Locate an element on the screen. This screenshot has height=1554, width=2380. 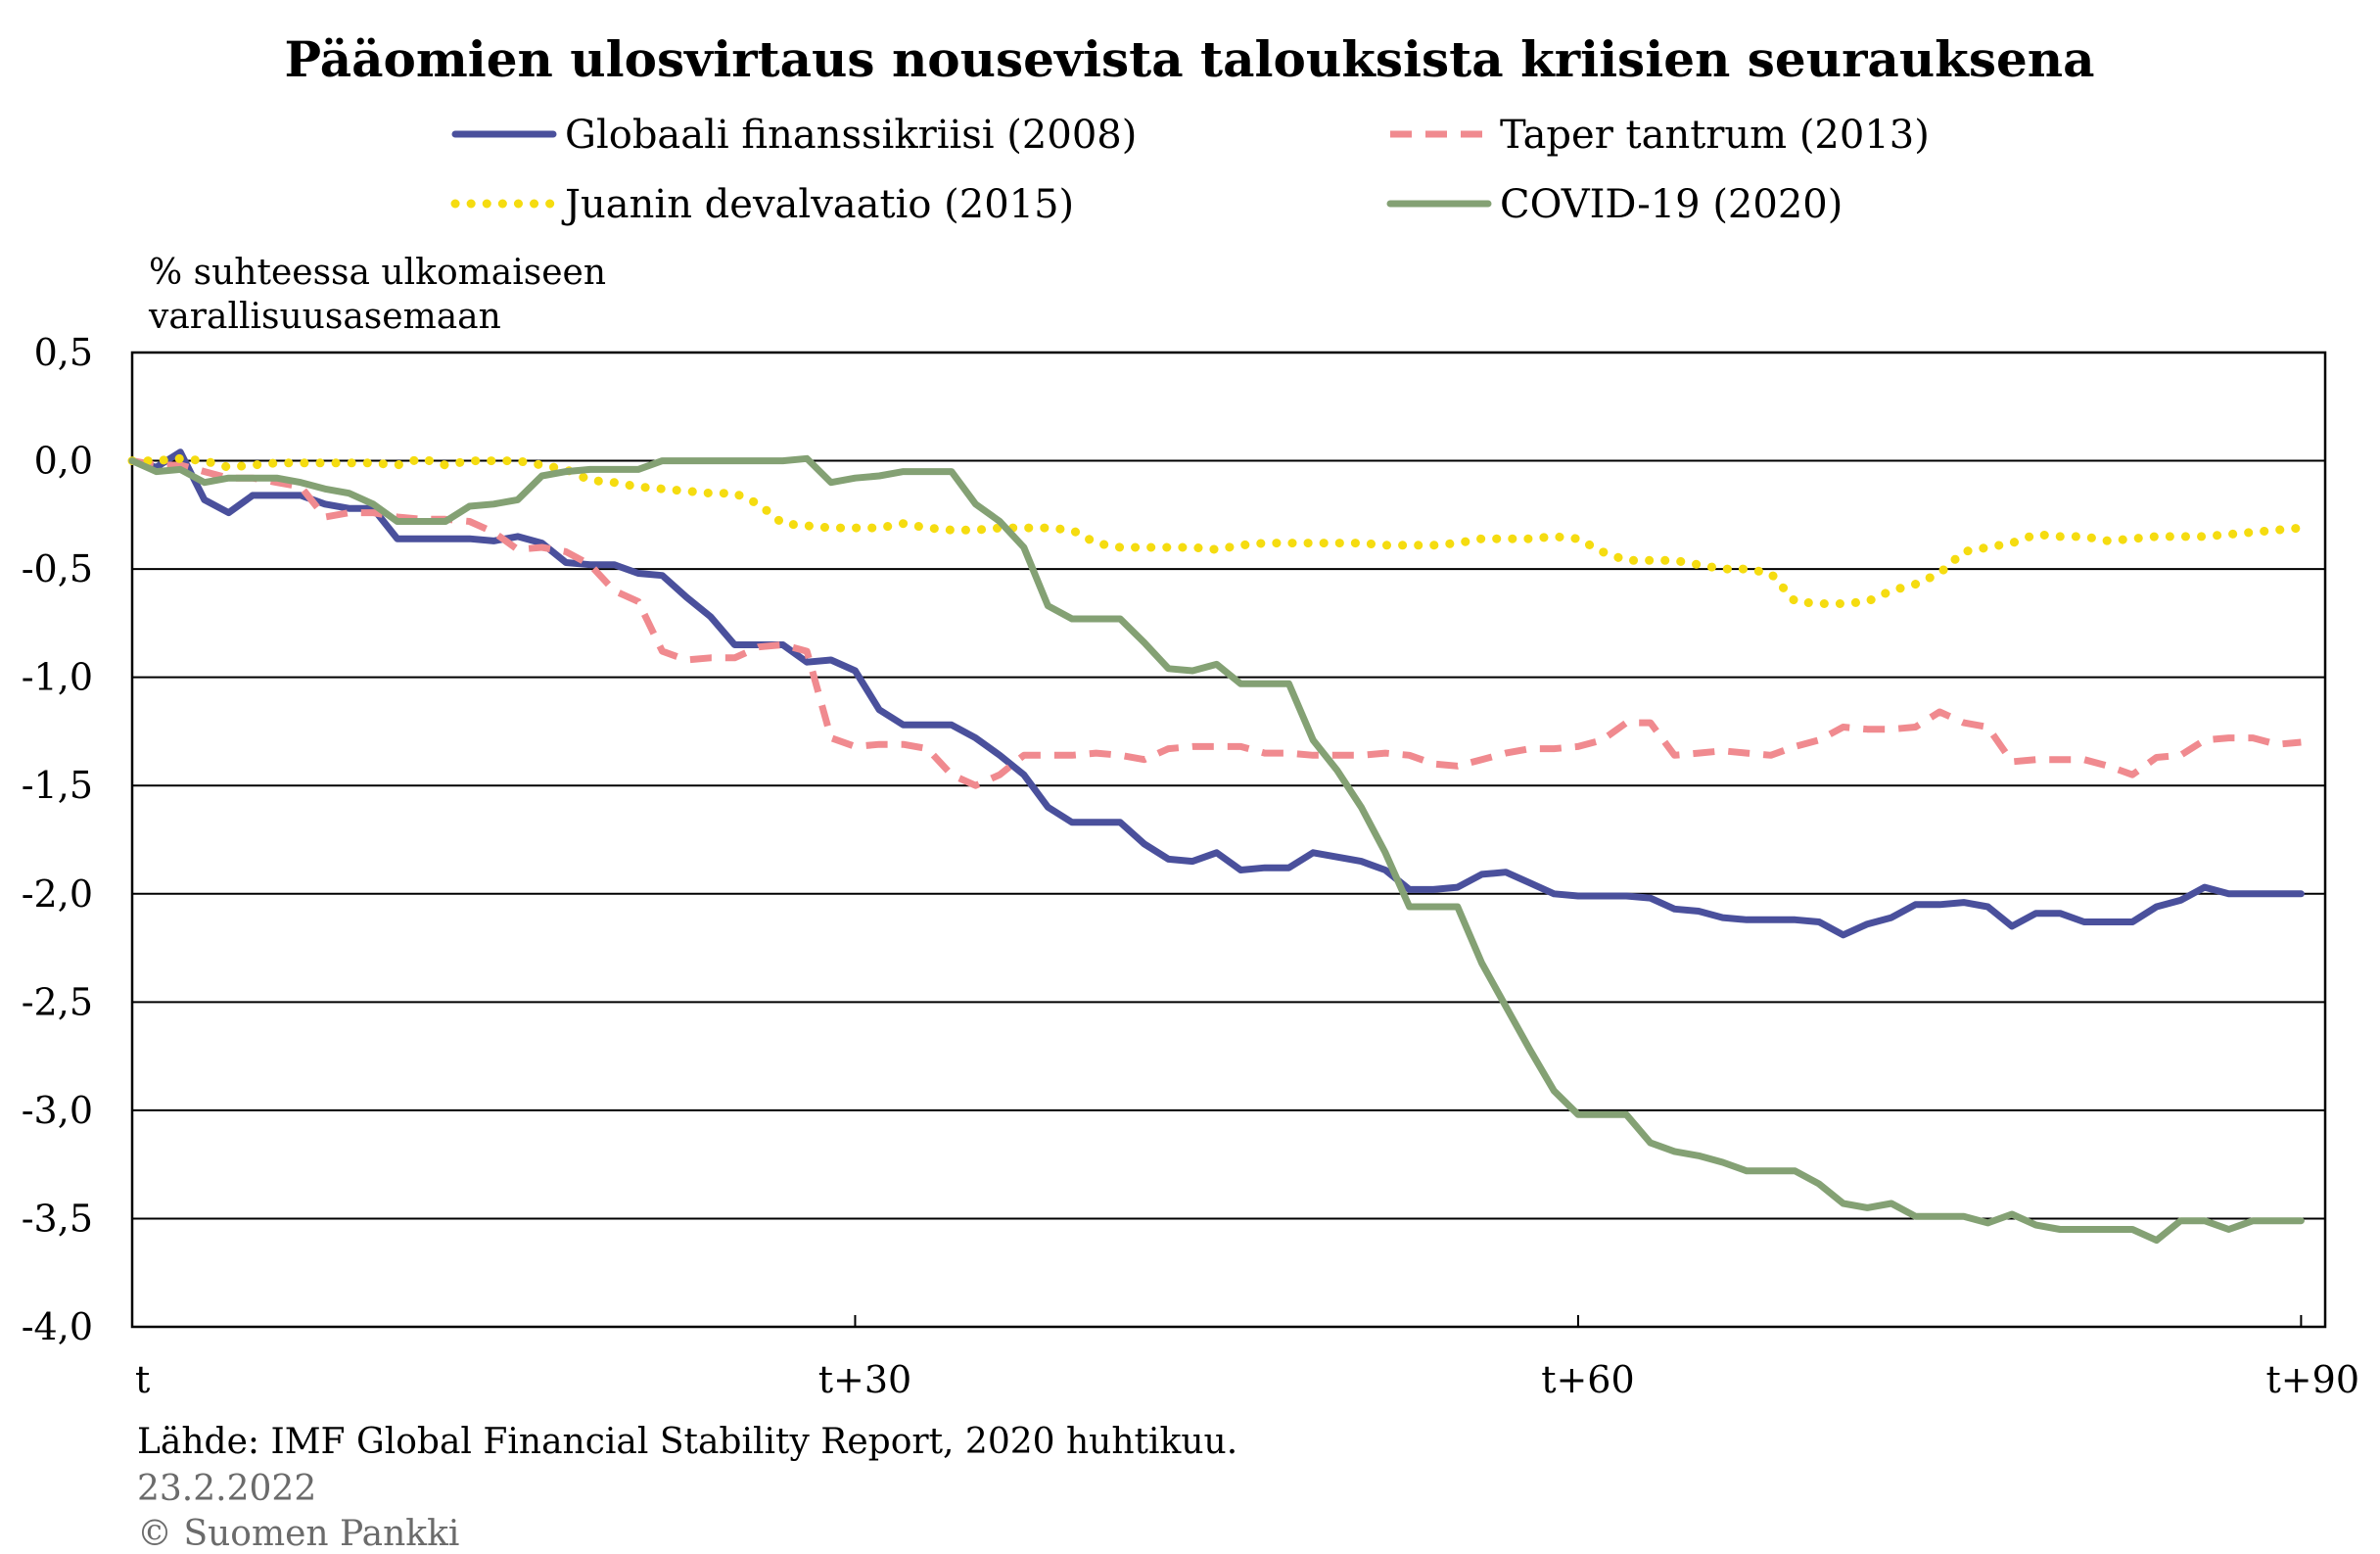
publish-date: 23.2.2022 is located at coordinates (226, 1489).